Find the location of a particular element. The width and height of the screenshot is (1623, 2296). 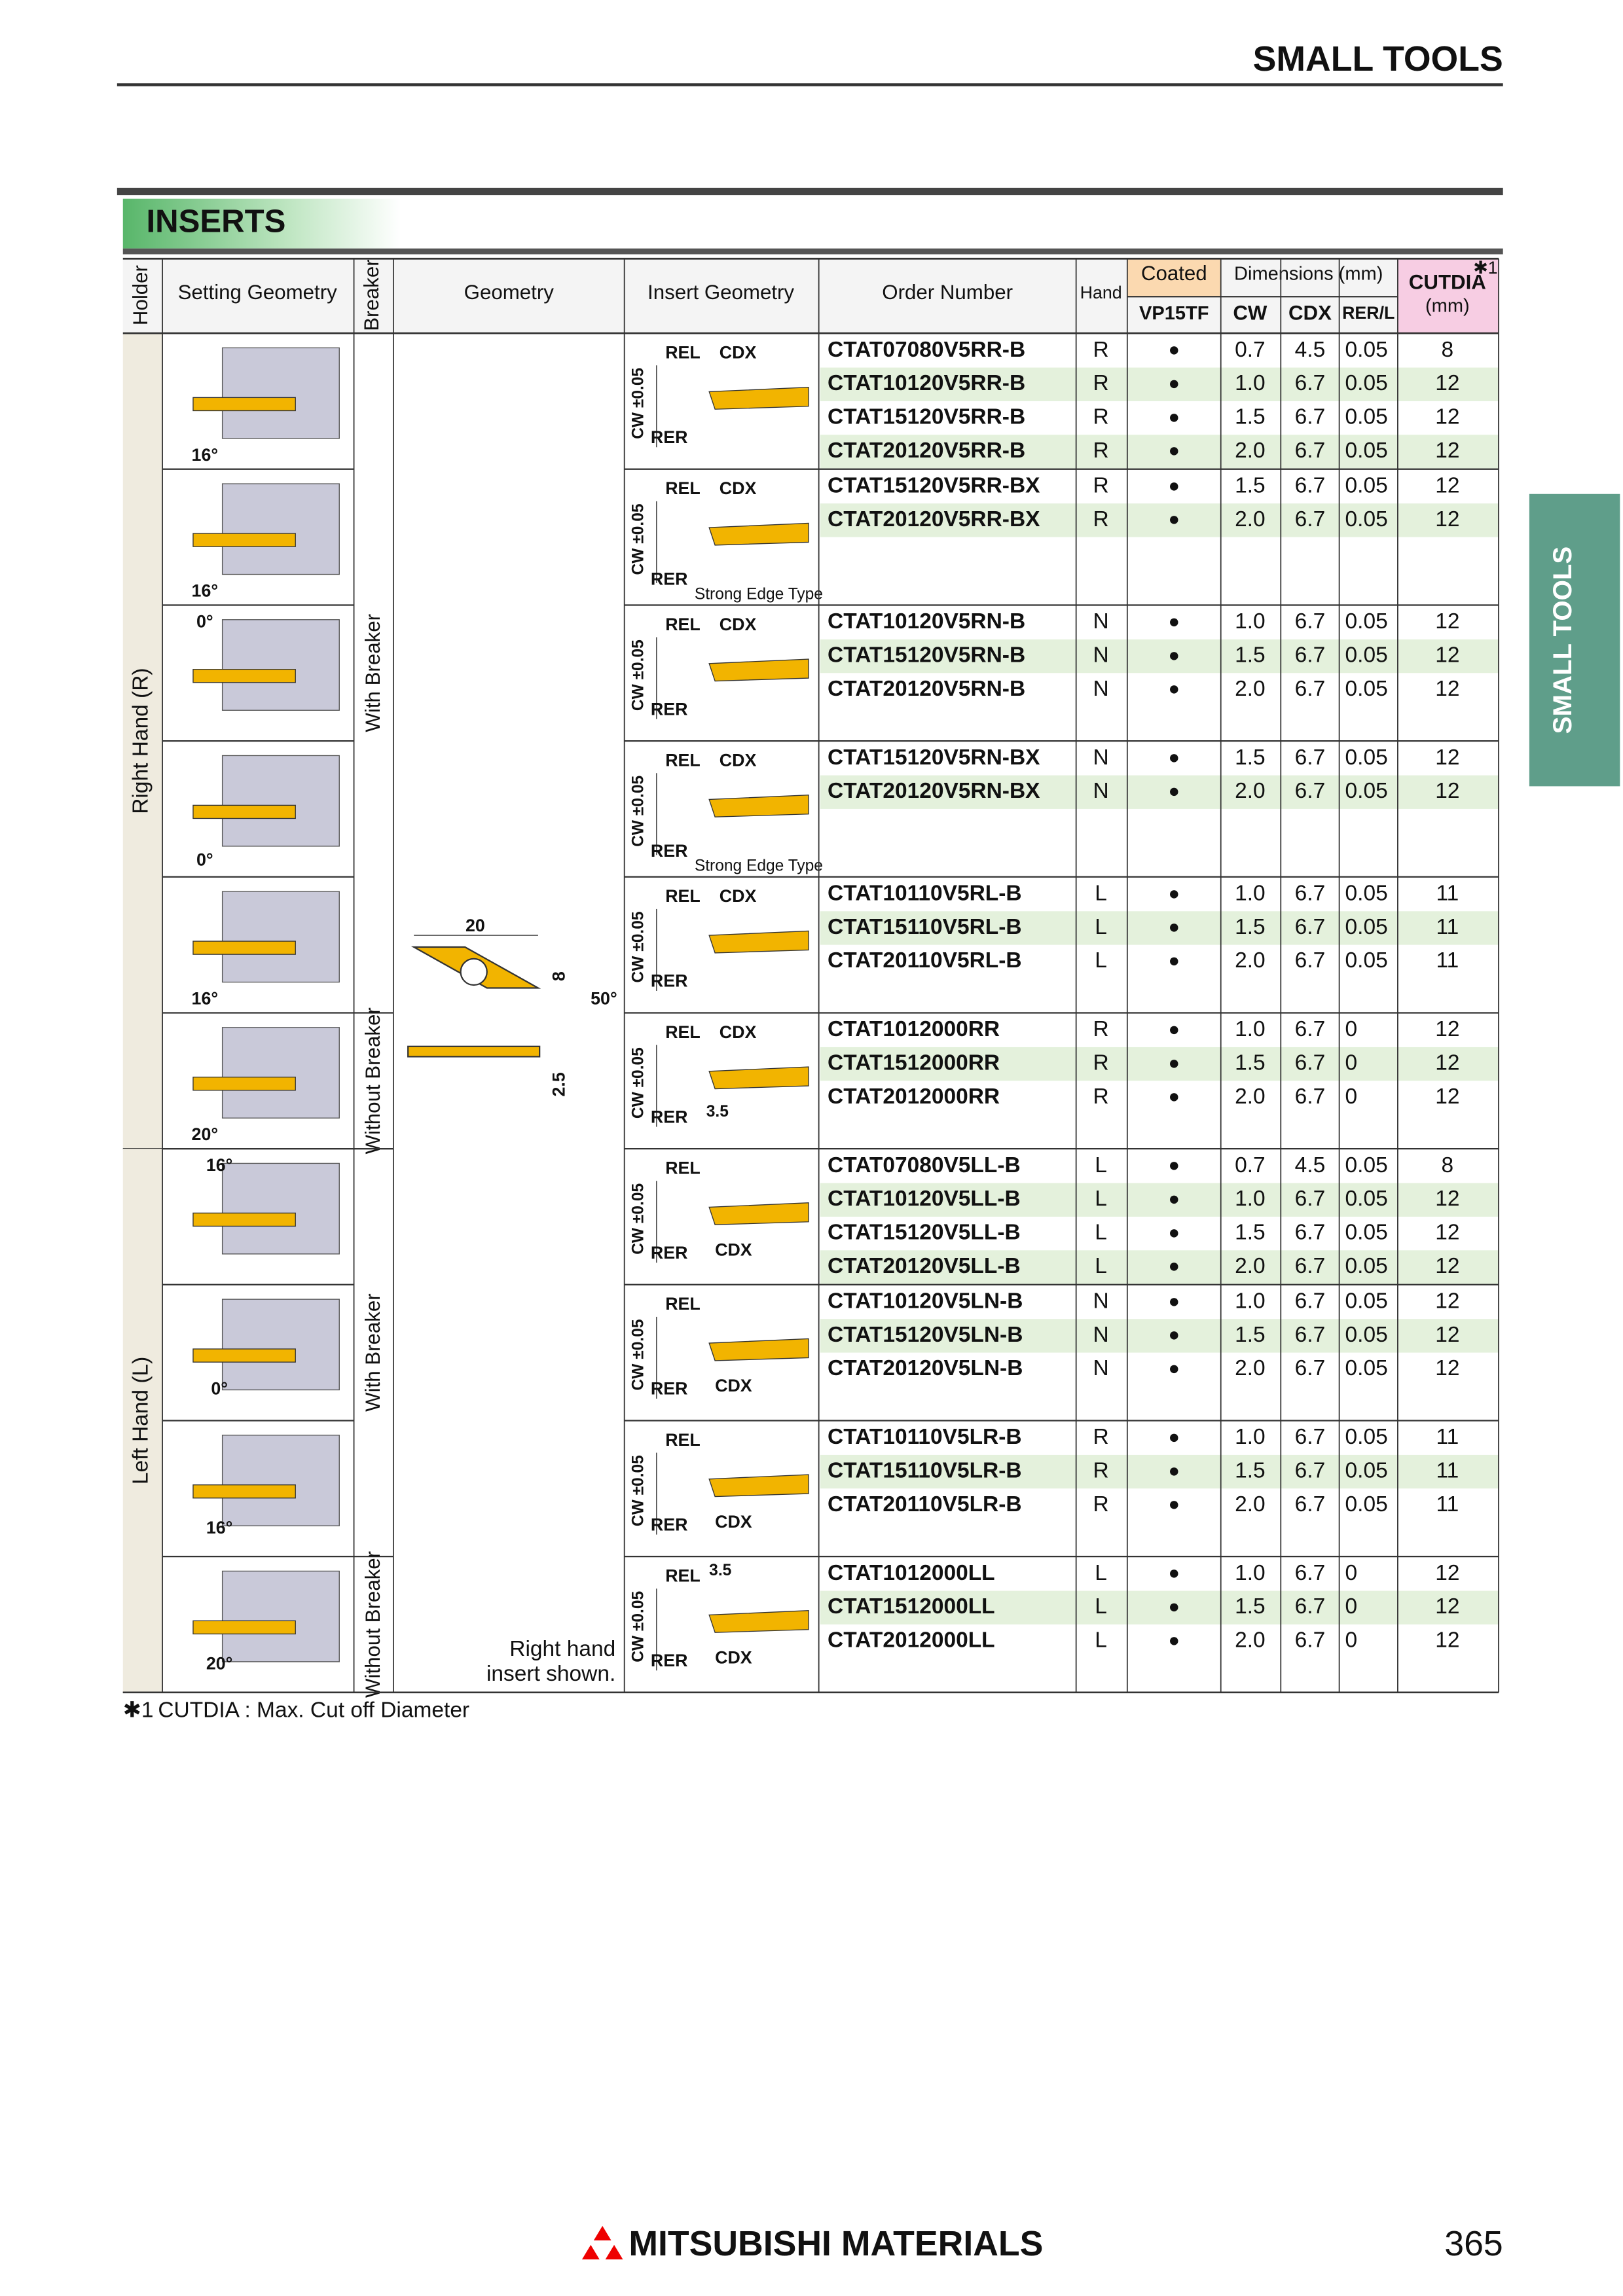

order-number: CTAT10120V5RR-B is located at coordinates (926, 383).